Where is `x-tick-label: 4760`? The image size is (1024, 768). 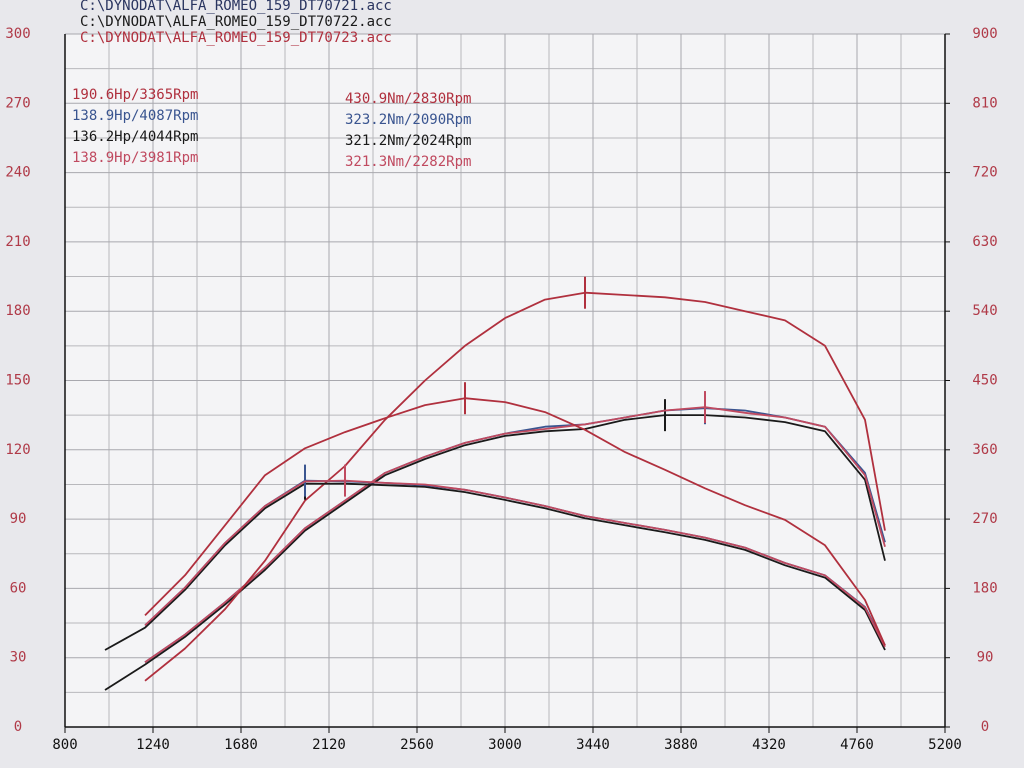 x-tick-label: 4760 is located at coordinates (857, 745).